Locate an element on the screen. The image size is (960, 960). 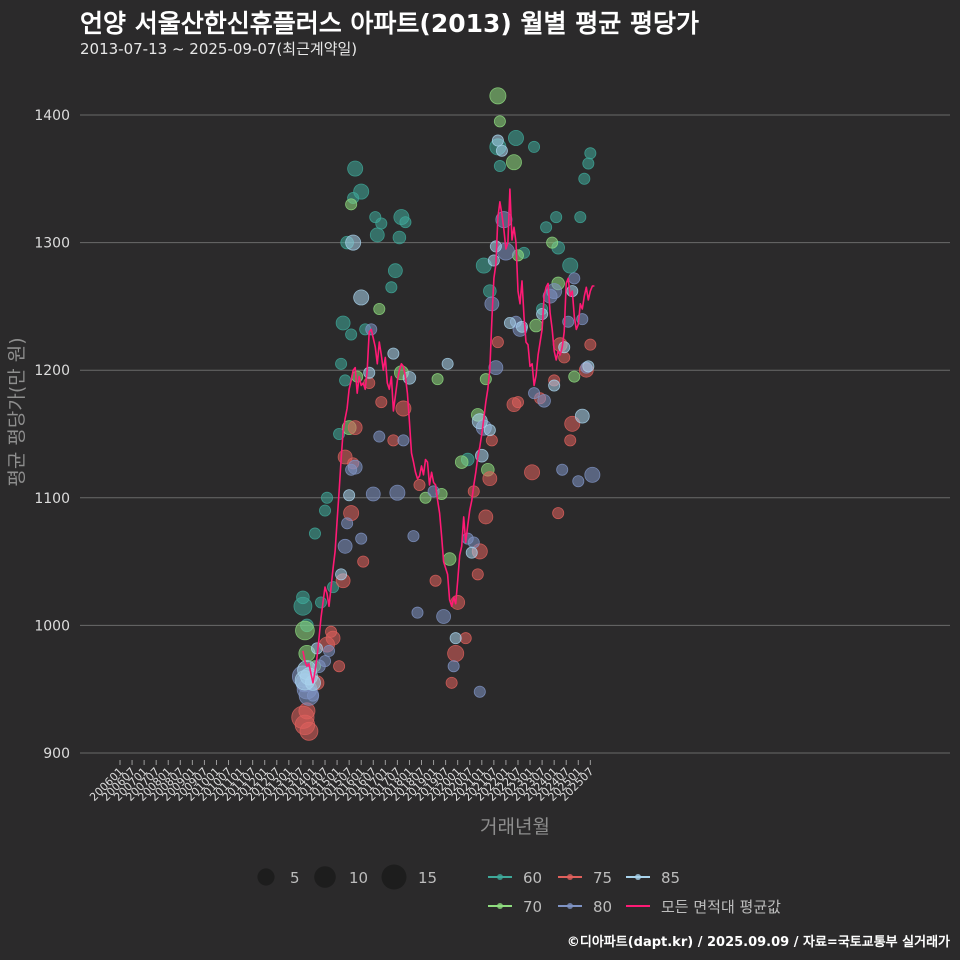
y-tick-1100: 1100 is located at coordinates (52, 499).